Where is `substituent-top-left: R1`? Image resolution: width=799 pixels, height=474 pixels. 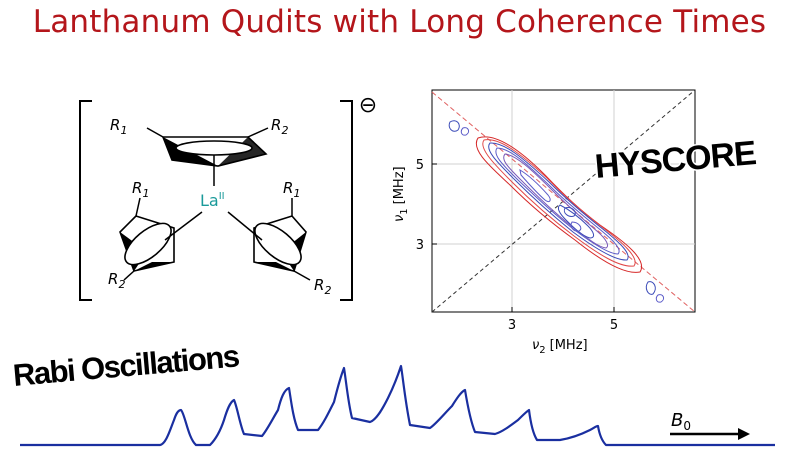
substituent-top-left: R1 is located at coordinates (118, 126).